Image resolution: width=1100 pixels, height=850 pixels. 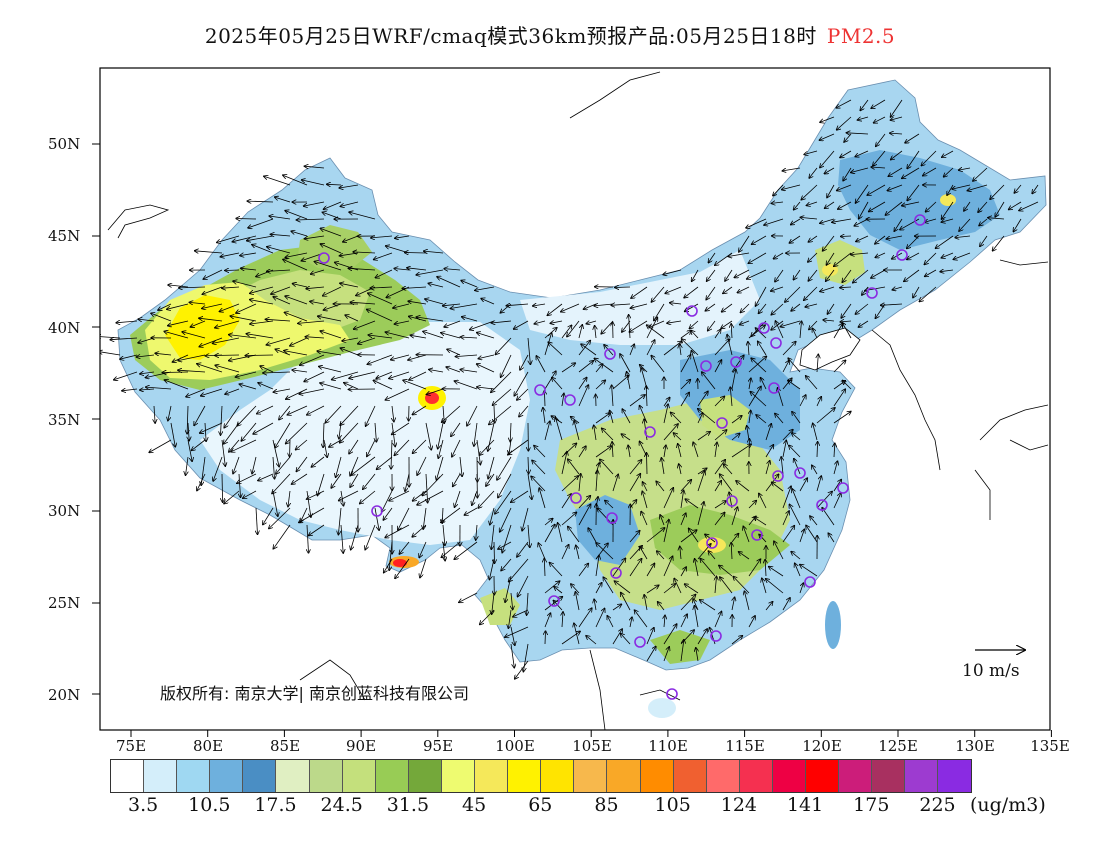 I want to click on legend-label: 3.5, so click(x=143, y=805).